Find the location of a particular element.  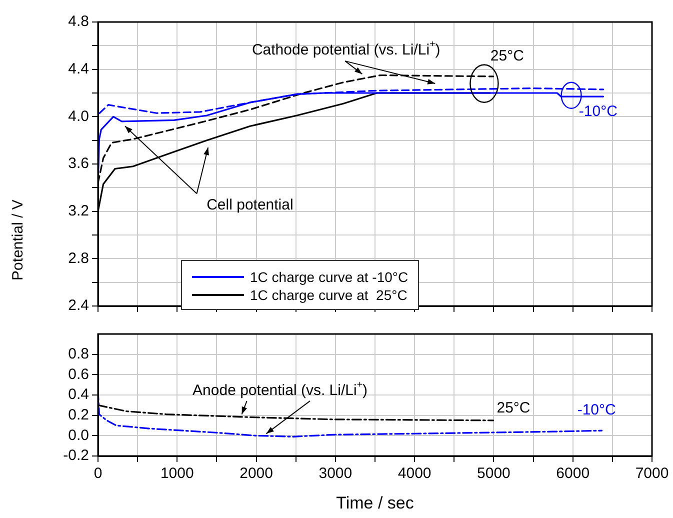

x-tick-label: 4000 is located at coordinates (415, 473).